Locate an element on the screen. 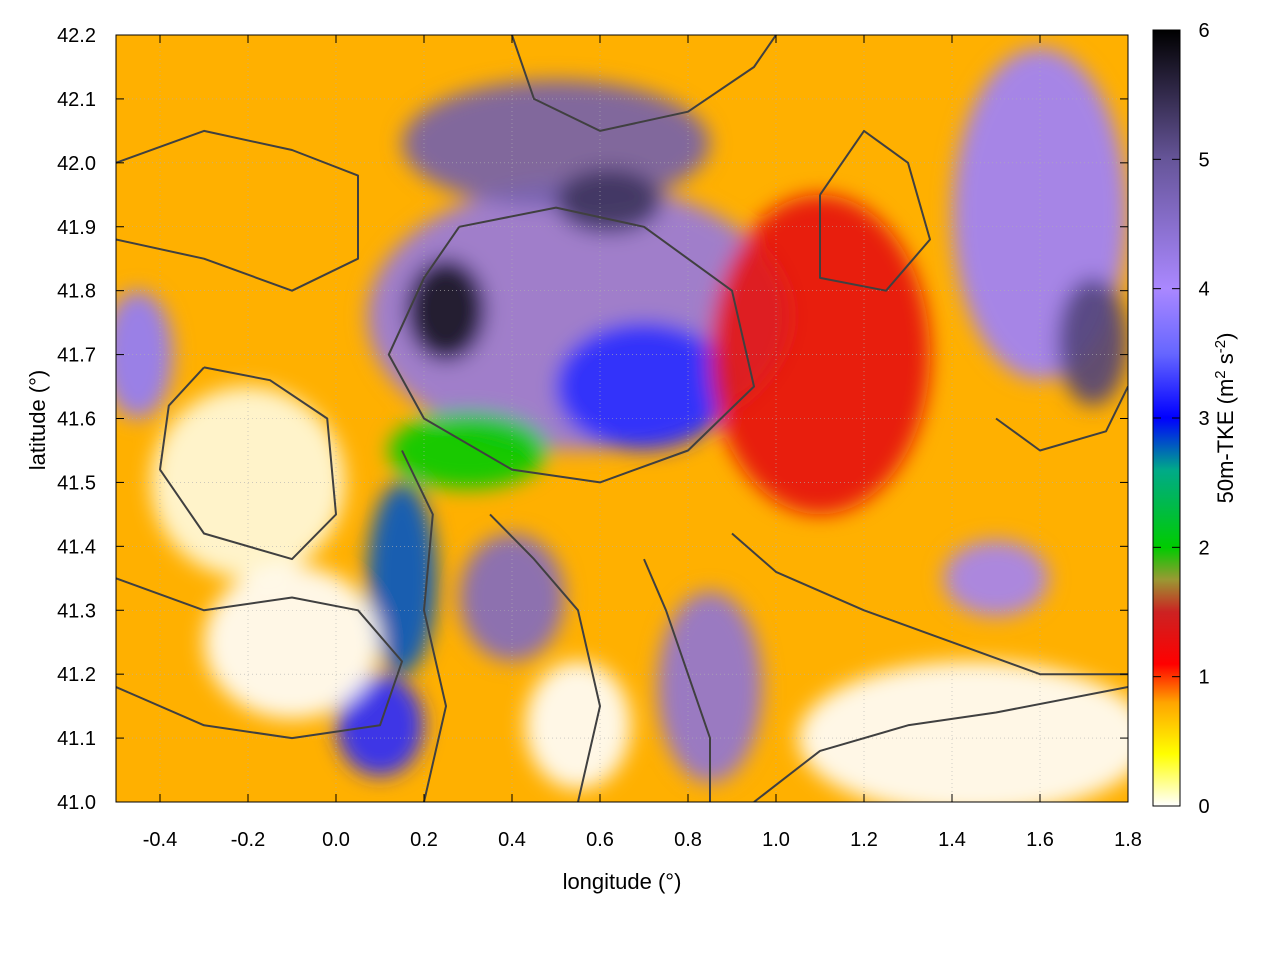 The width and height of the screenshot is (1280, 965). y-tick-label: 41.8 is located at coordinates (76, 292).